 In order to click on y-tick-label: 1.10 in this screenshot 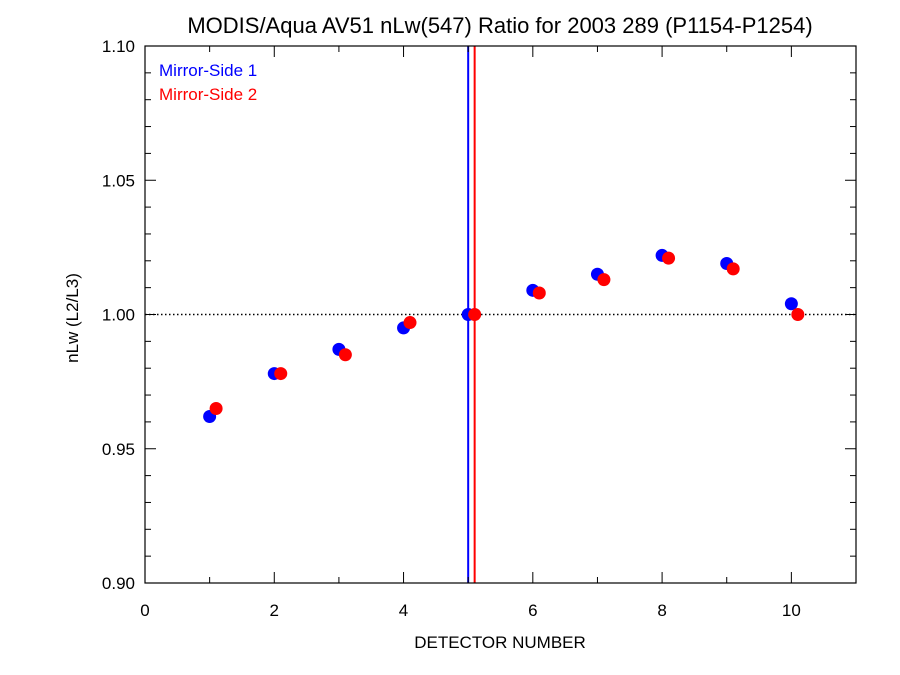, I will do `click(118, 46)`.